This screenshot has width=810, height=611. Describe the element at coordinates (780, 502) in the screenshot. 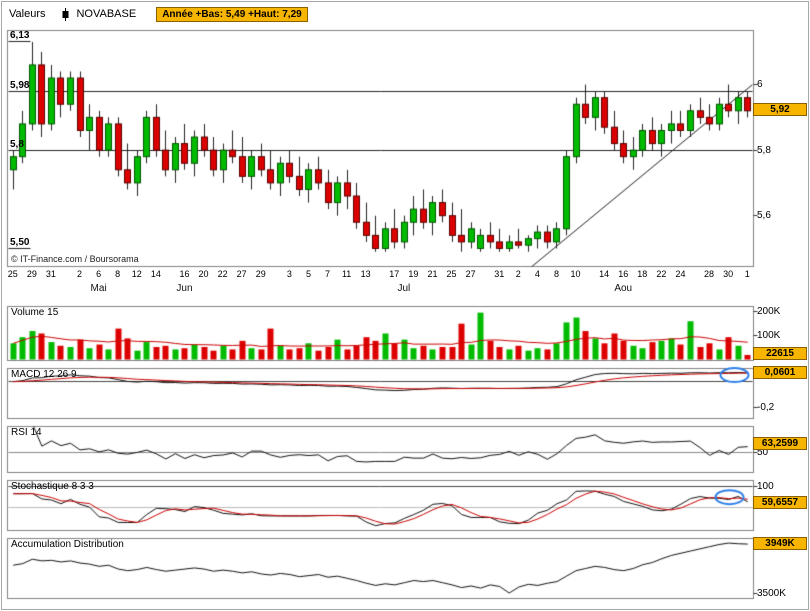

I see `stochastic-value-badge: 59,6557` at that location.